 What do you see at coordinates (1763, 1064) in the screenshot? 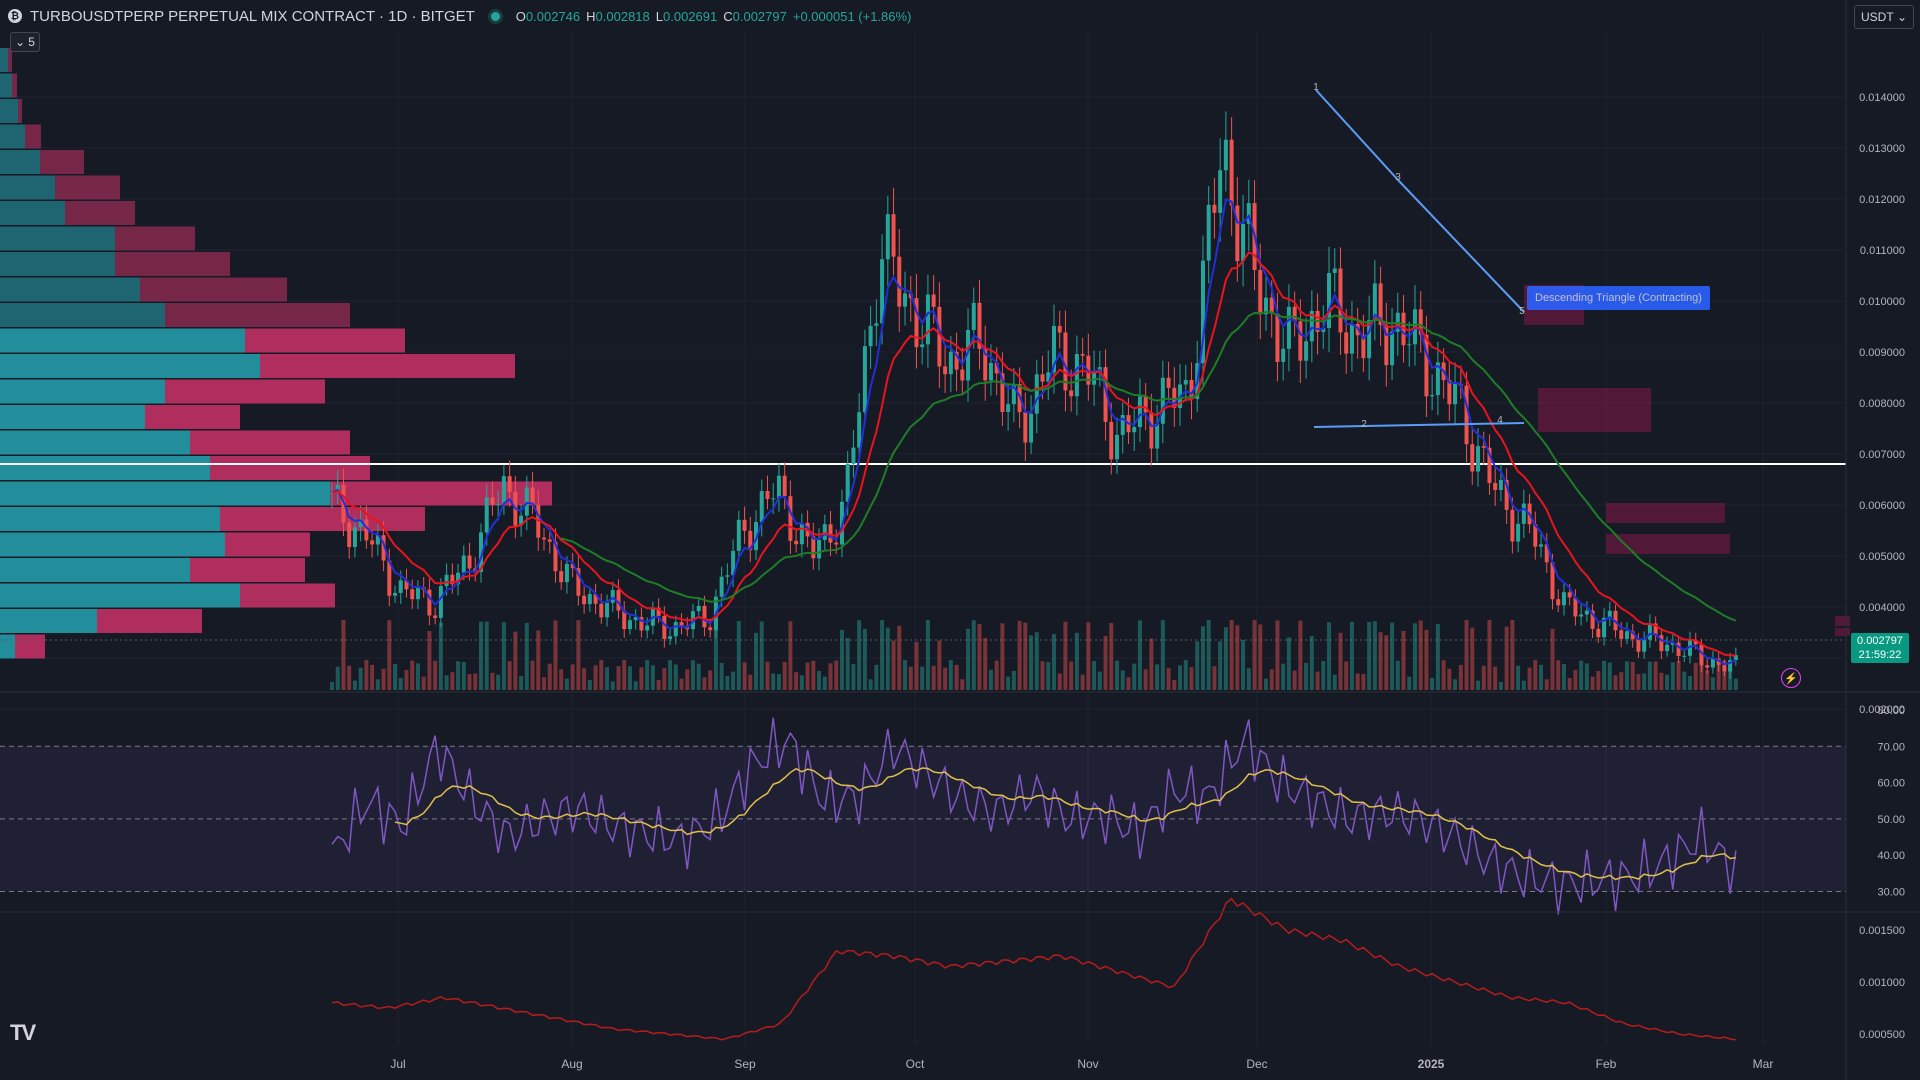
I see `time-tick-label: Mar` at bounding box center [1763, 1064].